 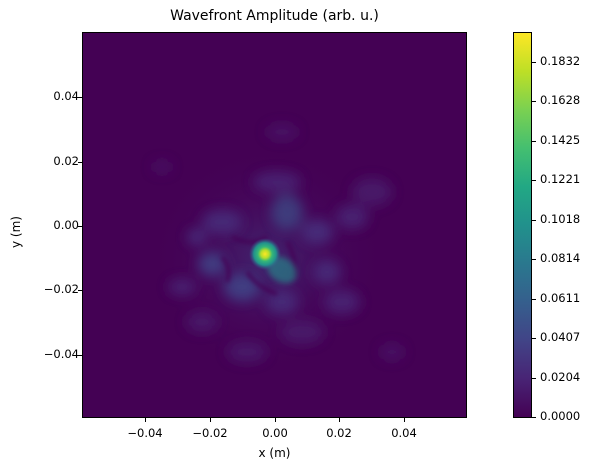 I want to click on y-tick-label: −0.02, so click(x=61, y=289).